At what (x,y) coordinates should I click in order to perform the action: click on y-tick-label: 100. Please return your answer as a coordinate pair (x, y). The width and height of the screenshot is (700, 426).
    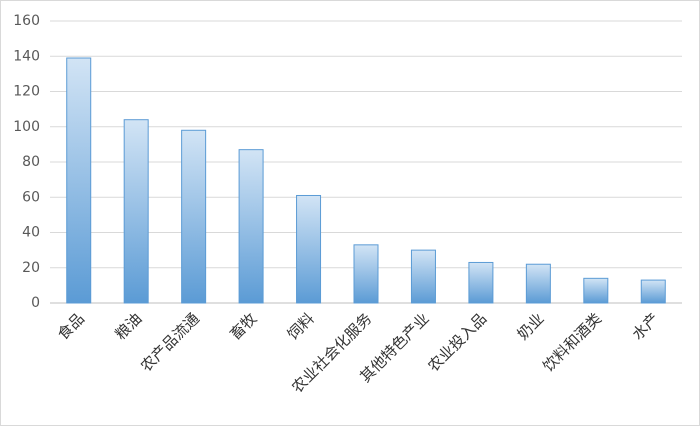
    Looking at the image, I should click on (26, 127).